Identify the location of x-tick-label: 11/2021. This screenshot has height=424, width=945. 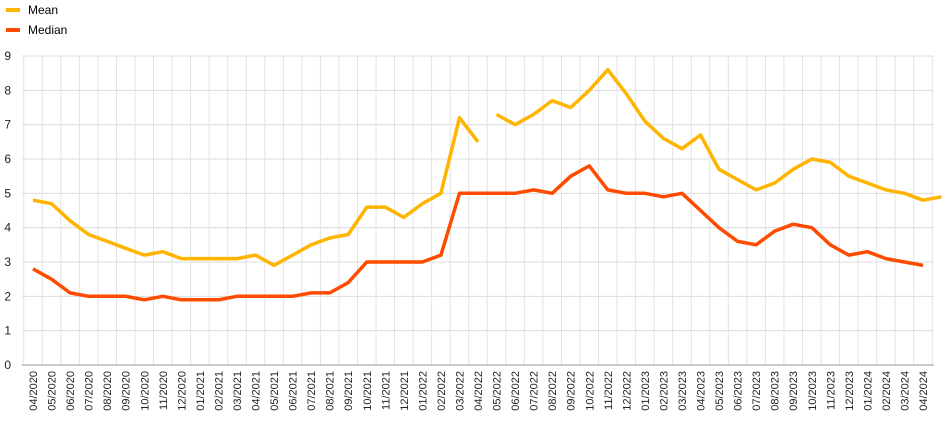
(386, 390).